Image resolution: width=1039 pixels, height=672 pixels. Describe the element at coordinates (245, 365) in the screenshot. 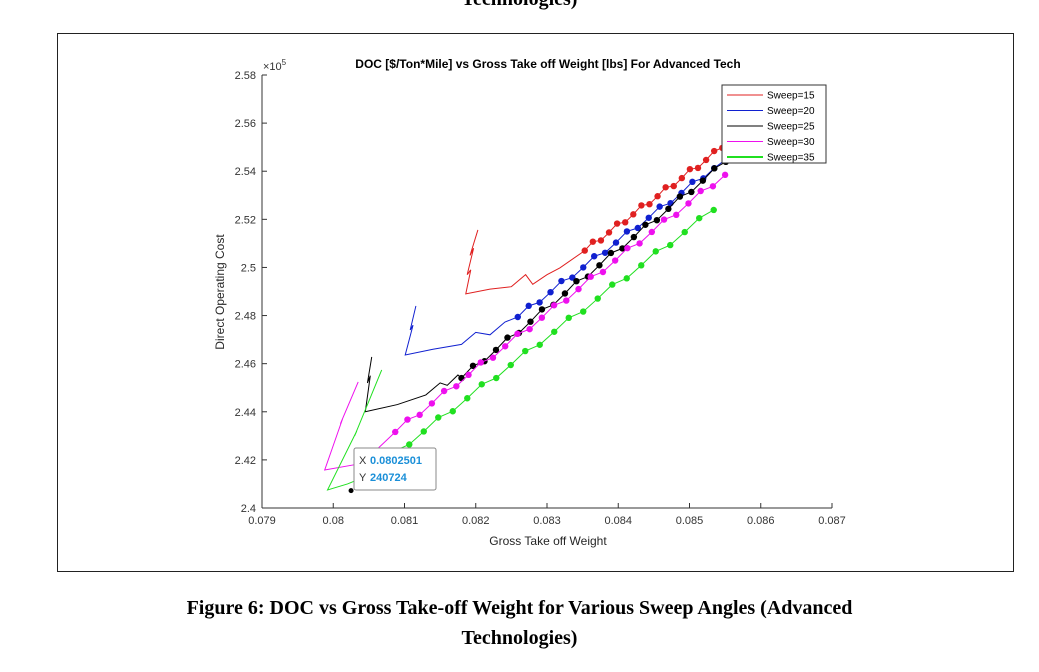

I see `y-tick-label: 2.46` at that location.